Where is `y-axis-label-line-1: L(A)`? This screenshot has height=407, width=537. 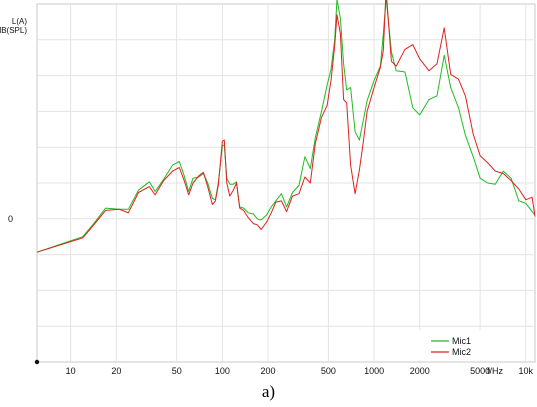
y-axis-label-line-1: L(A) is located at coordinates (19, 21).